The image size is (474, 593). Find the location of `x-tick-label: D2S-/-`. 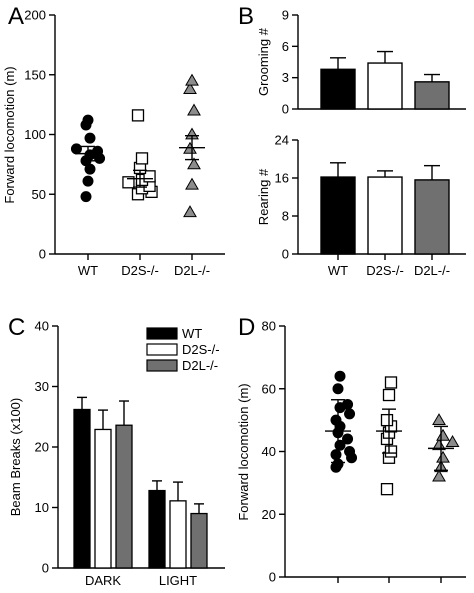

x-tick-label: D2S-/- is located at coordinates (140, 270).